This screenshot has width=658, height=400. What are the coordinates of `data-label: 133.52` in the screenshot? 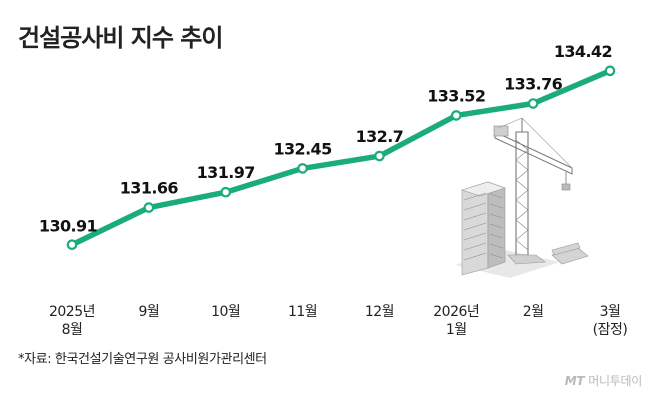 It's located at (456, 95).